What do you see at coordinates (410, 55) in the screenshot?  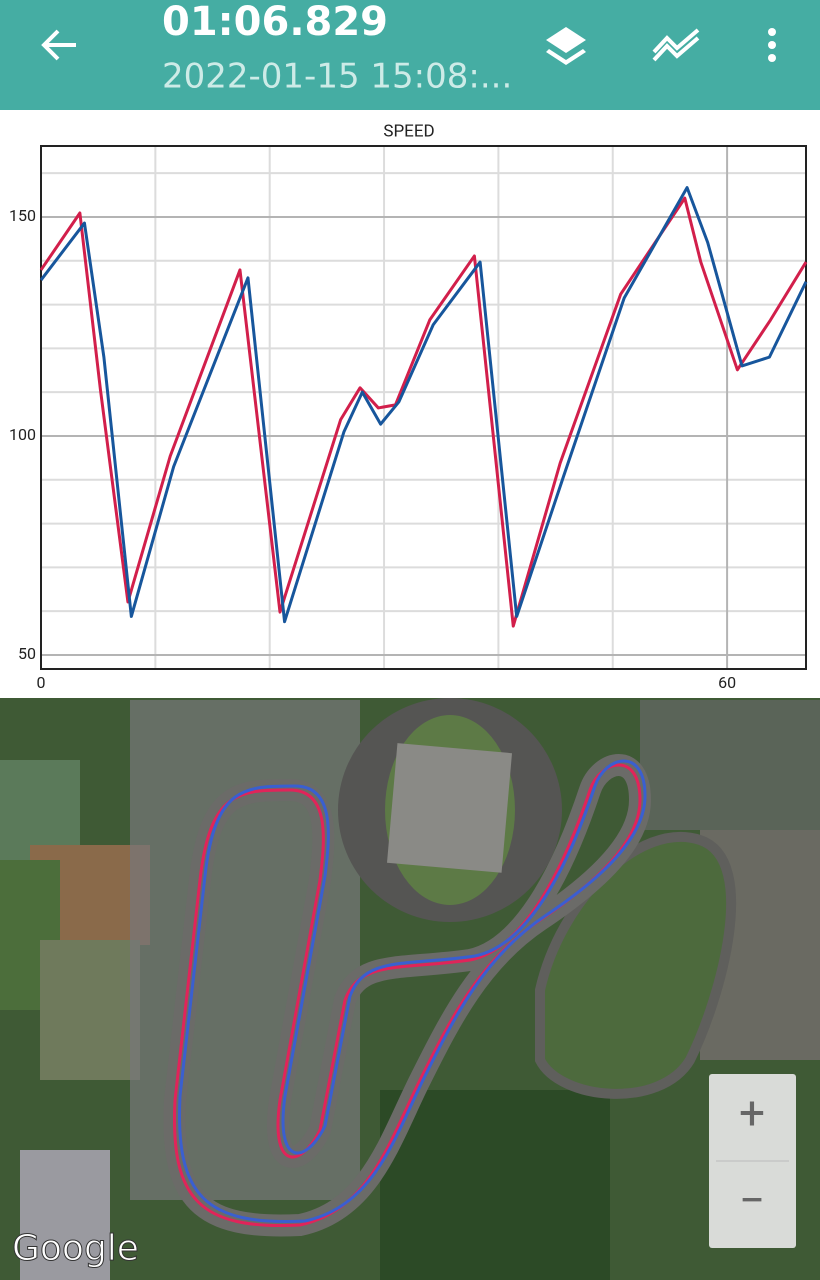 I see `app-bar` at bounding box center [410, 55].